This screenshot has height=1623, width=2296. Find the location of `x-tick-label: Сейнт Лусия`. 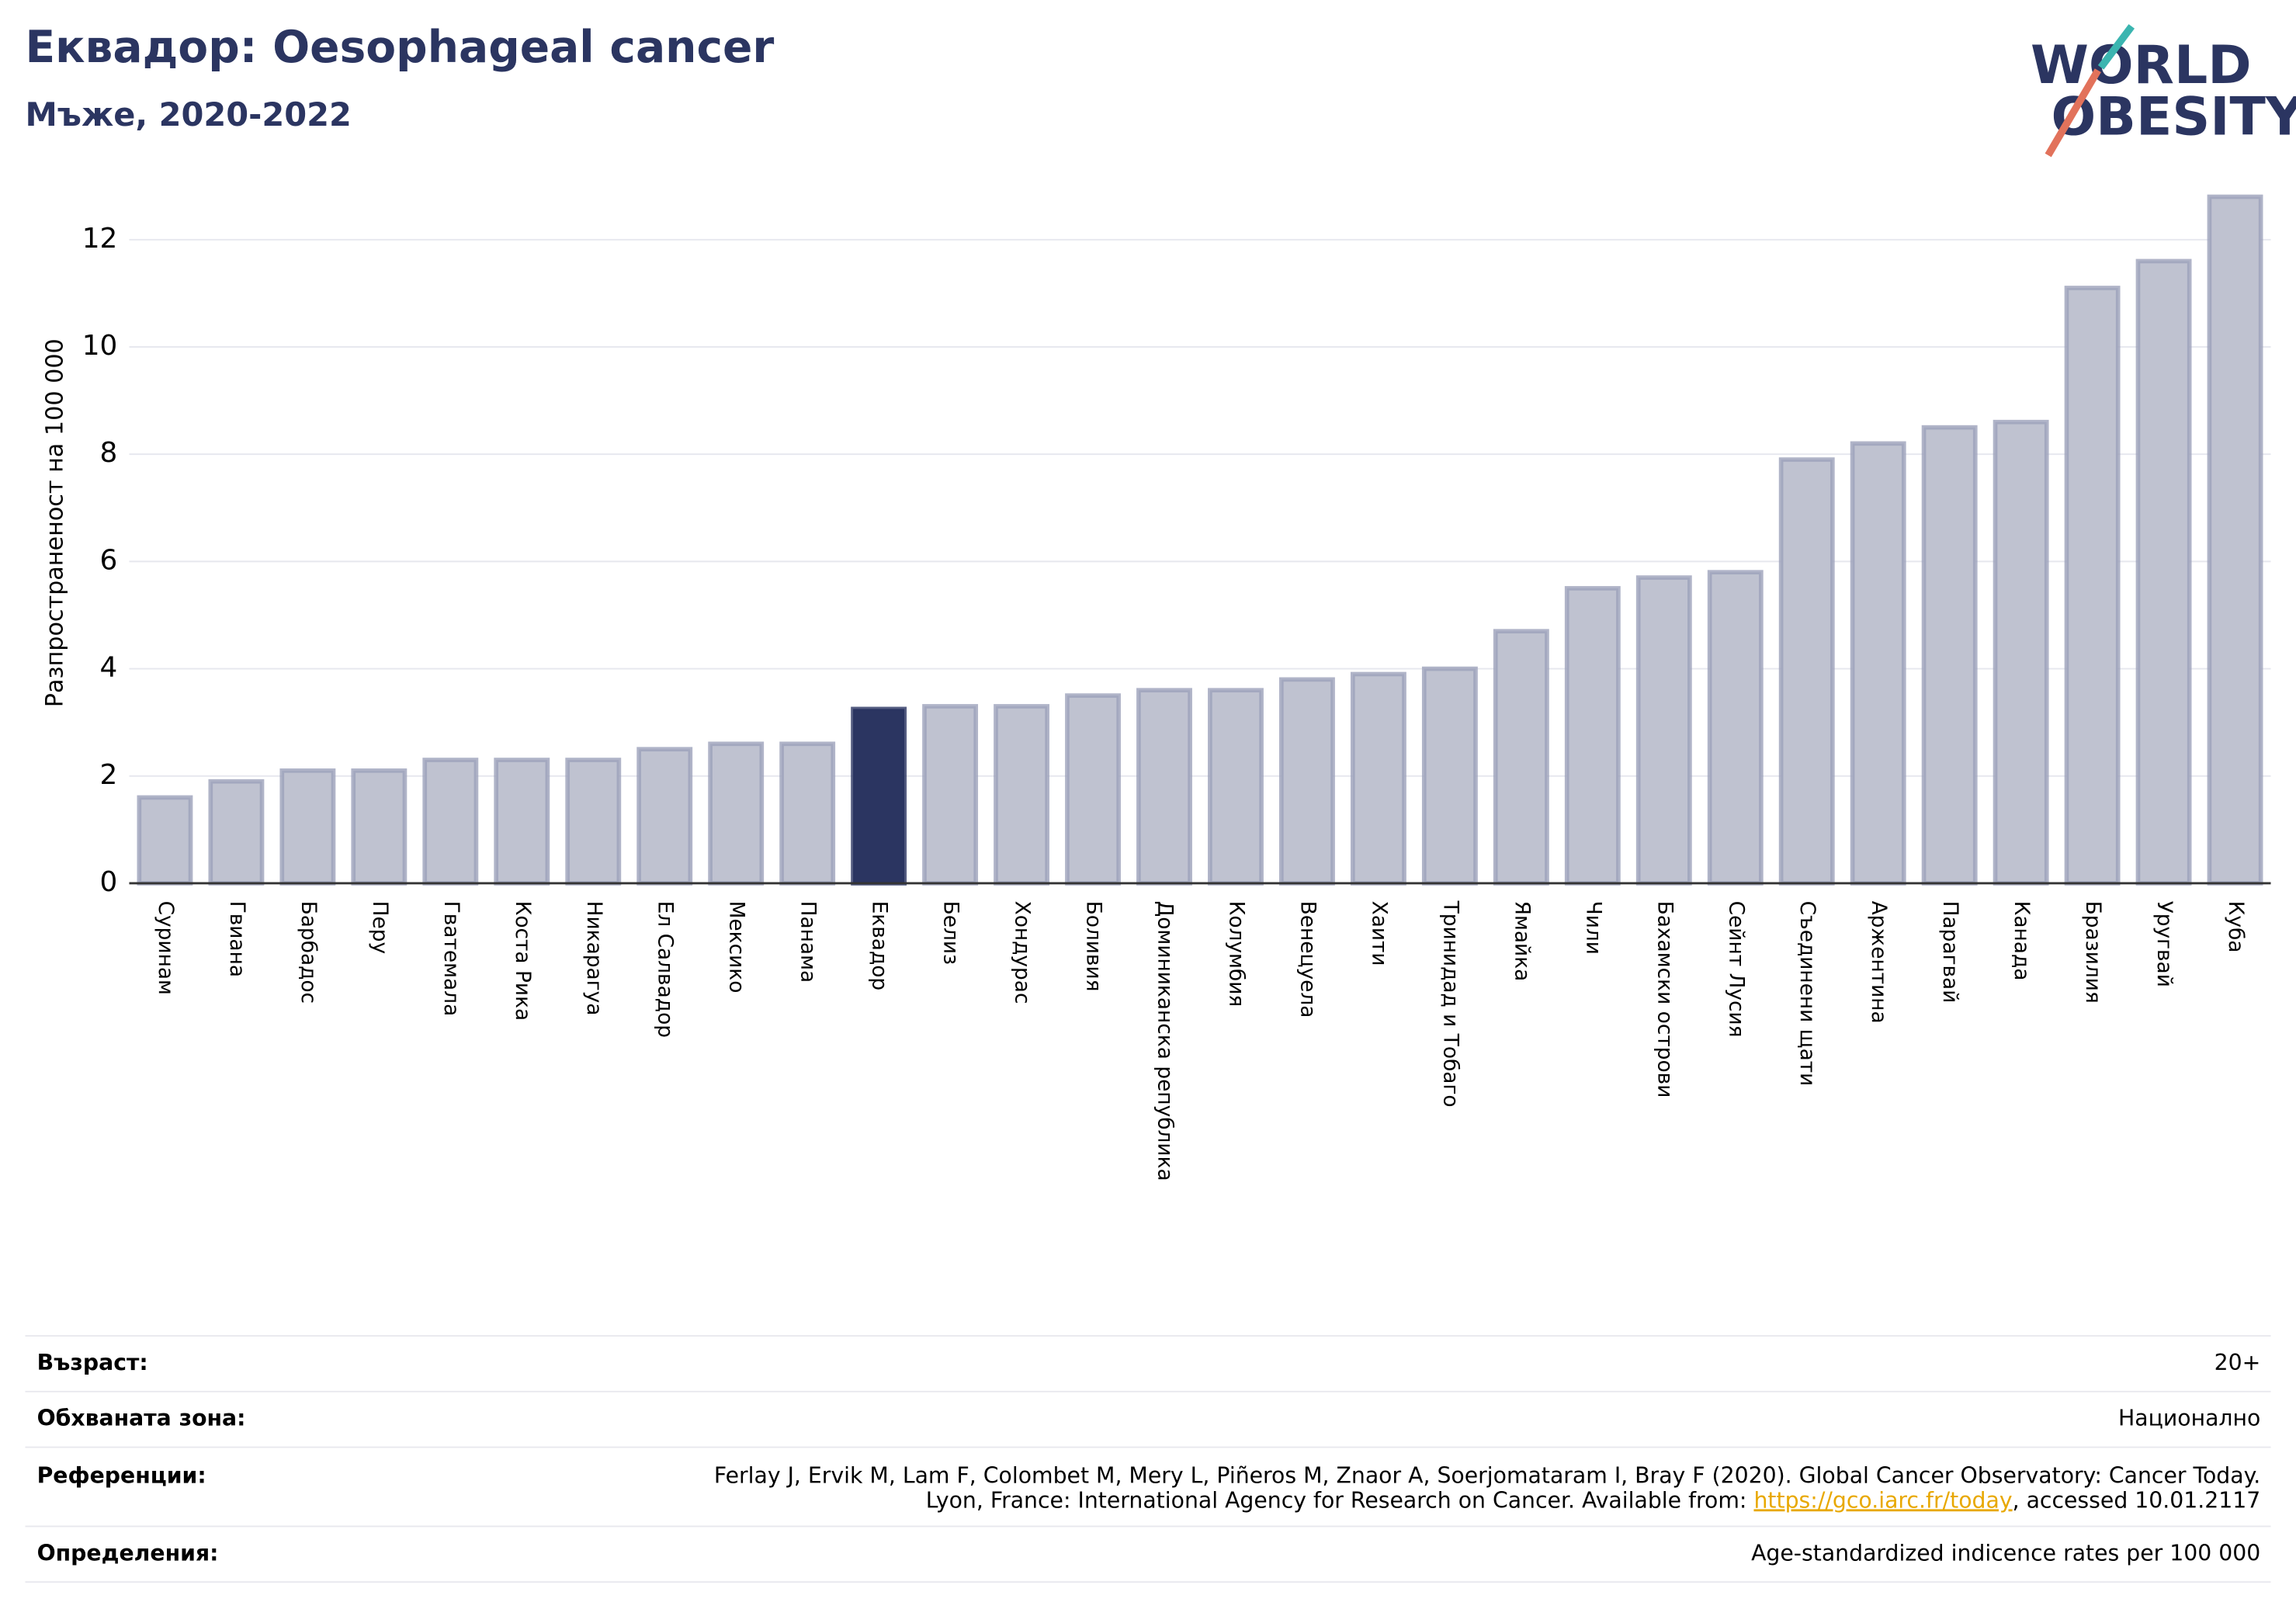

x-tick-label: Сейнт Лусия is located at coordinates (1736, 969).